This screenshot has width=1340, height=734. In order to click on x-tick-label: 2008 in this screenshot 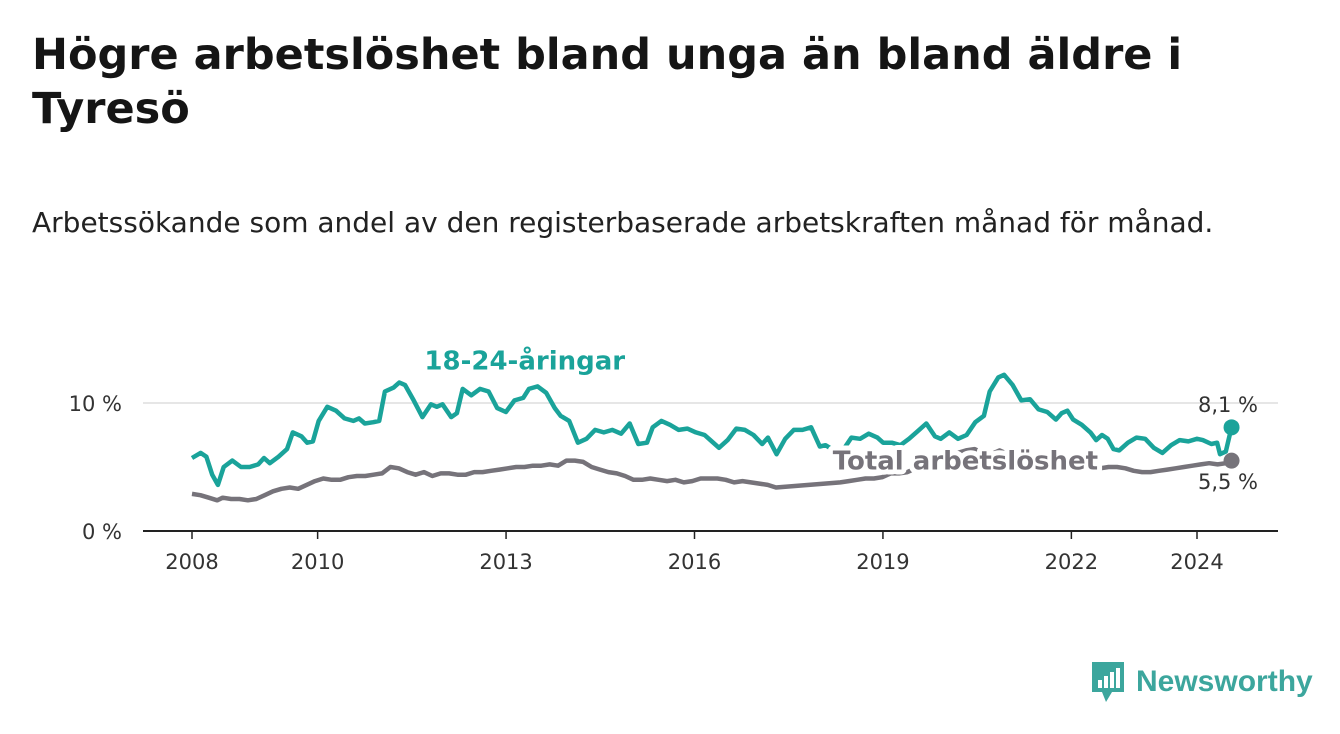, I will do `click(191, 562)`.